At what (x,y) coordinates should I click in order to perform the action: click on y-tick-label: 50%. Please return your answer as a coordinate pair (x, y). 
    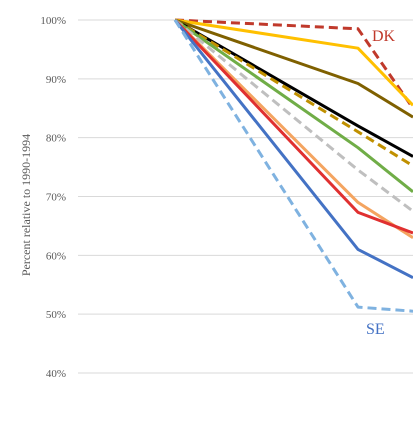
    Looking at the image, I should click on (56, 315).